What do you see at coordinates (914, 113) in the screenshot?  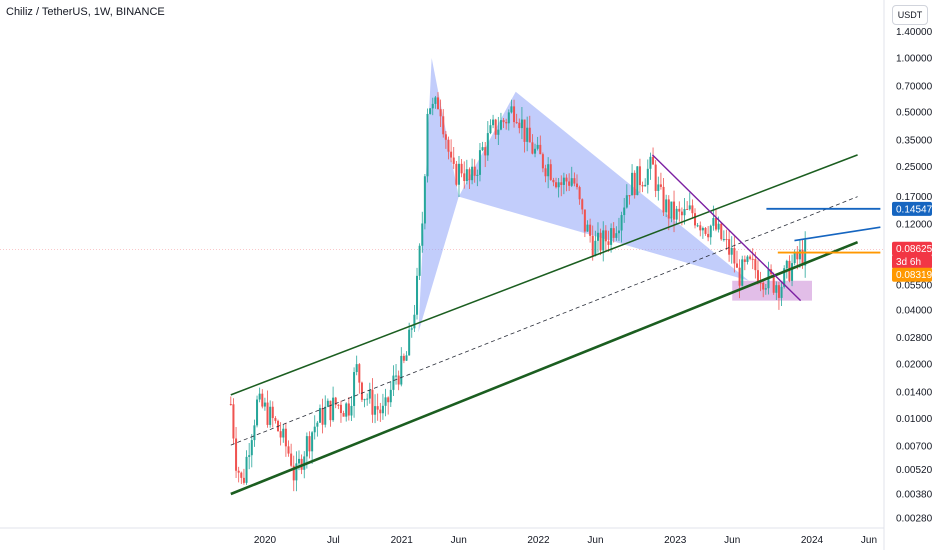 I see `y-tick-label: 0.50000` at bounding box center [914, 113].